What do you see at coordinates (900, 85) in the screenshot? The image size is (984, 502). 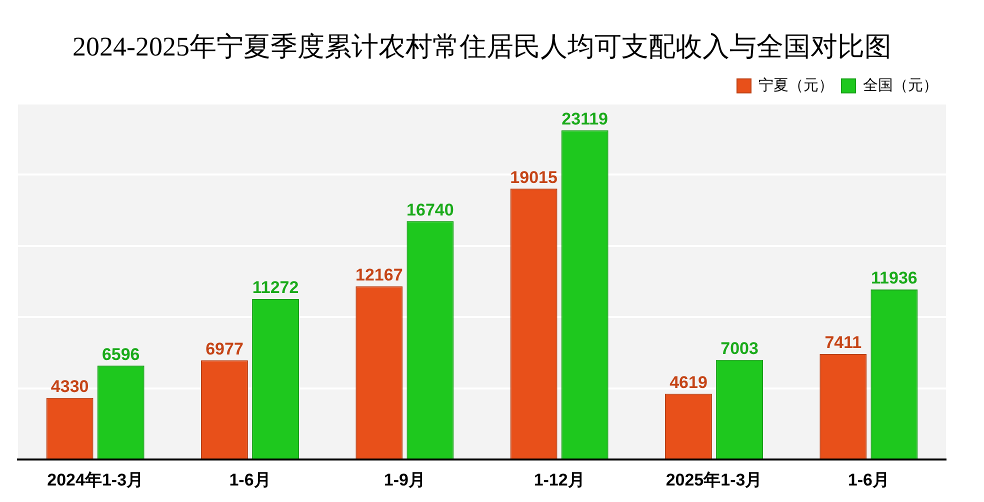 I see `legend-label: 全国（元）` at bounding box center [900, 85].